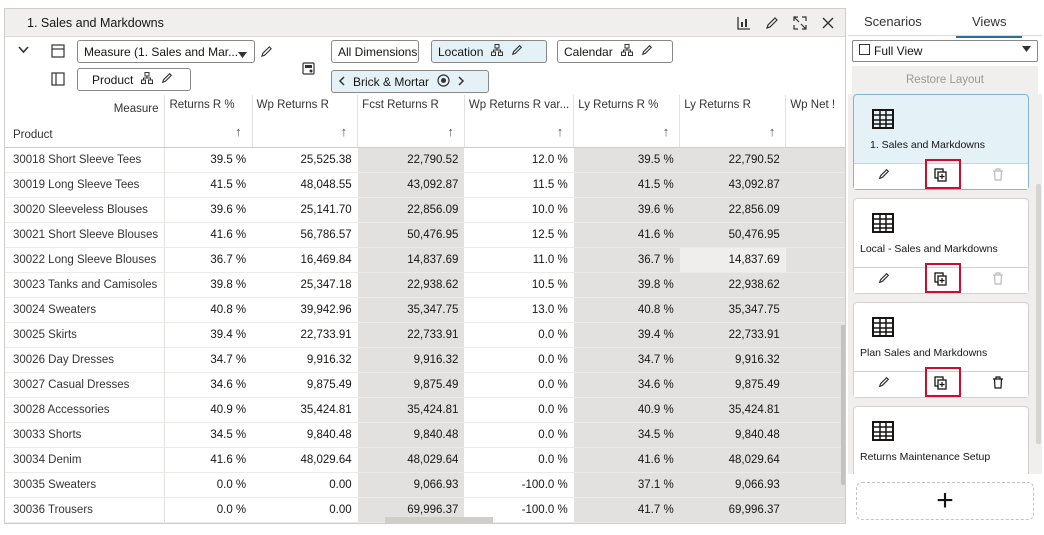 This screenshot has height=535, width=1044. I want to click on wp-returns-r-var-cell: 11.0 %, so click(519, 260).